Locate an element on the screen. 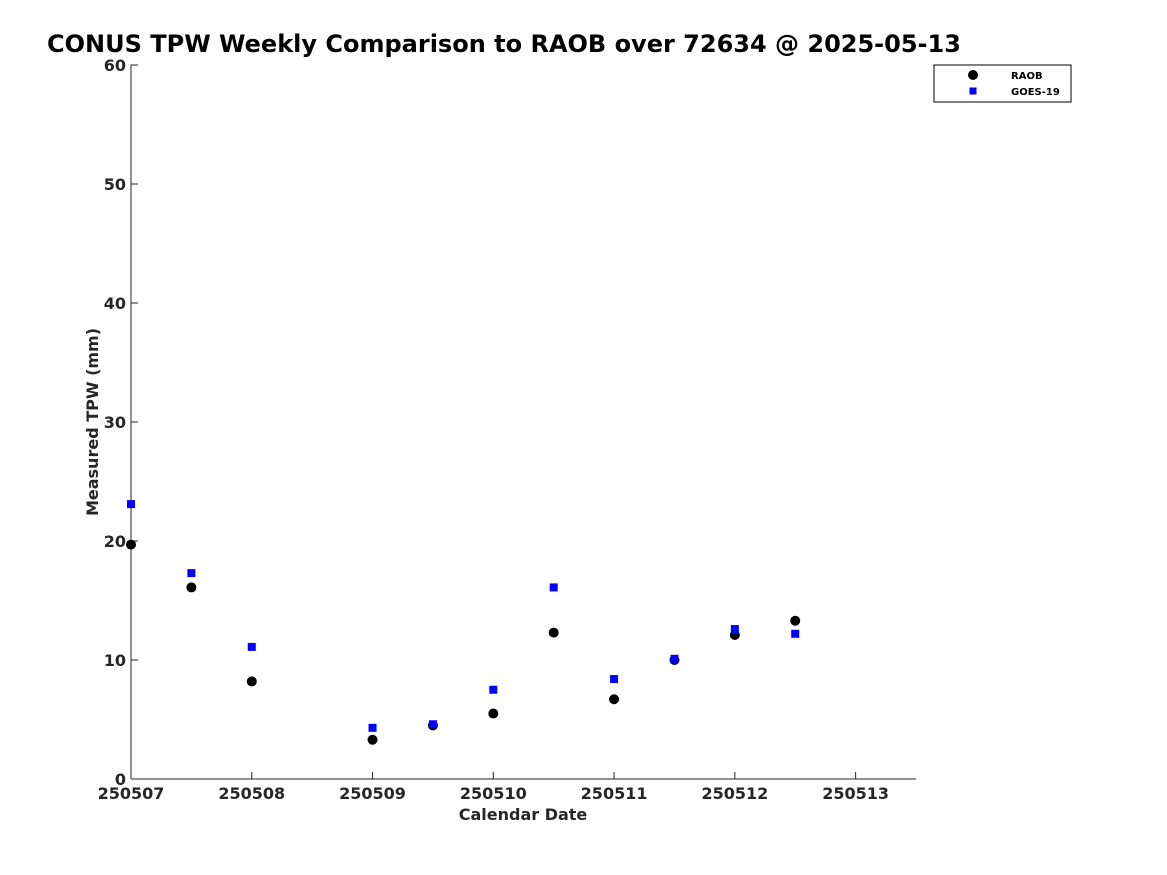  y-ticks: 0 10 20 30 40 50 60 is located at coordinates (121, 422).